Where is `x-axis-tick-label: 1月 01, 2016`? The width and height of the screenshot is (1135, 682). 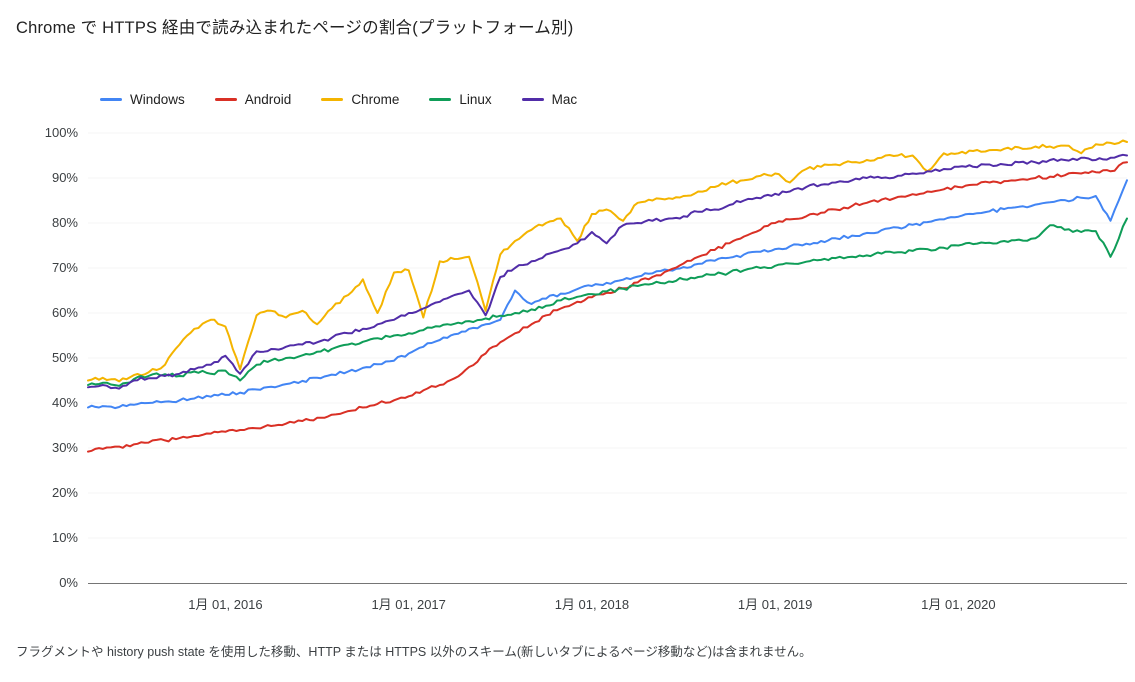
x-axis-tick-label: 1月 01, 2016 is located at coordinates (225, 604).